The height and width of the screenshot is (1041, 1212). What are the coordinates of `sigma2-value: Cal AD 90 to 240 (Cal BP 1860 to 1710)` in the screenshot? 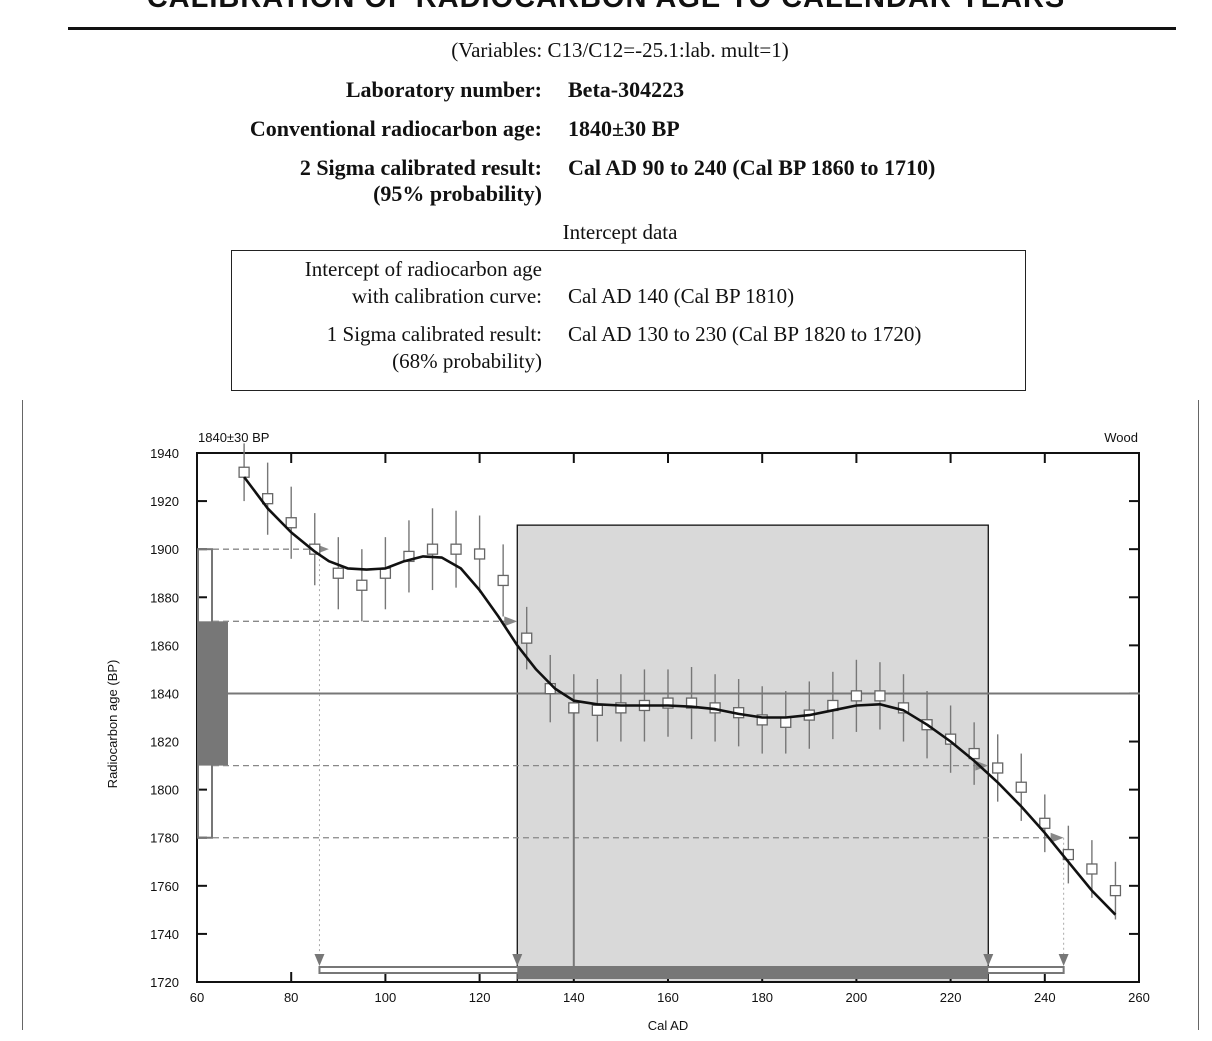 It's located at (752, 167).